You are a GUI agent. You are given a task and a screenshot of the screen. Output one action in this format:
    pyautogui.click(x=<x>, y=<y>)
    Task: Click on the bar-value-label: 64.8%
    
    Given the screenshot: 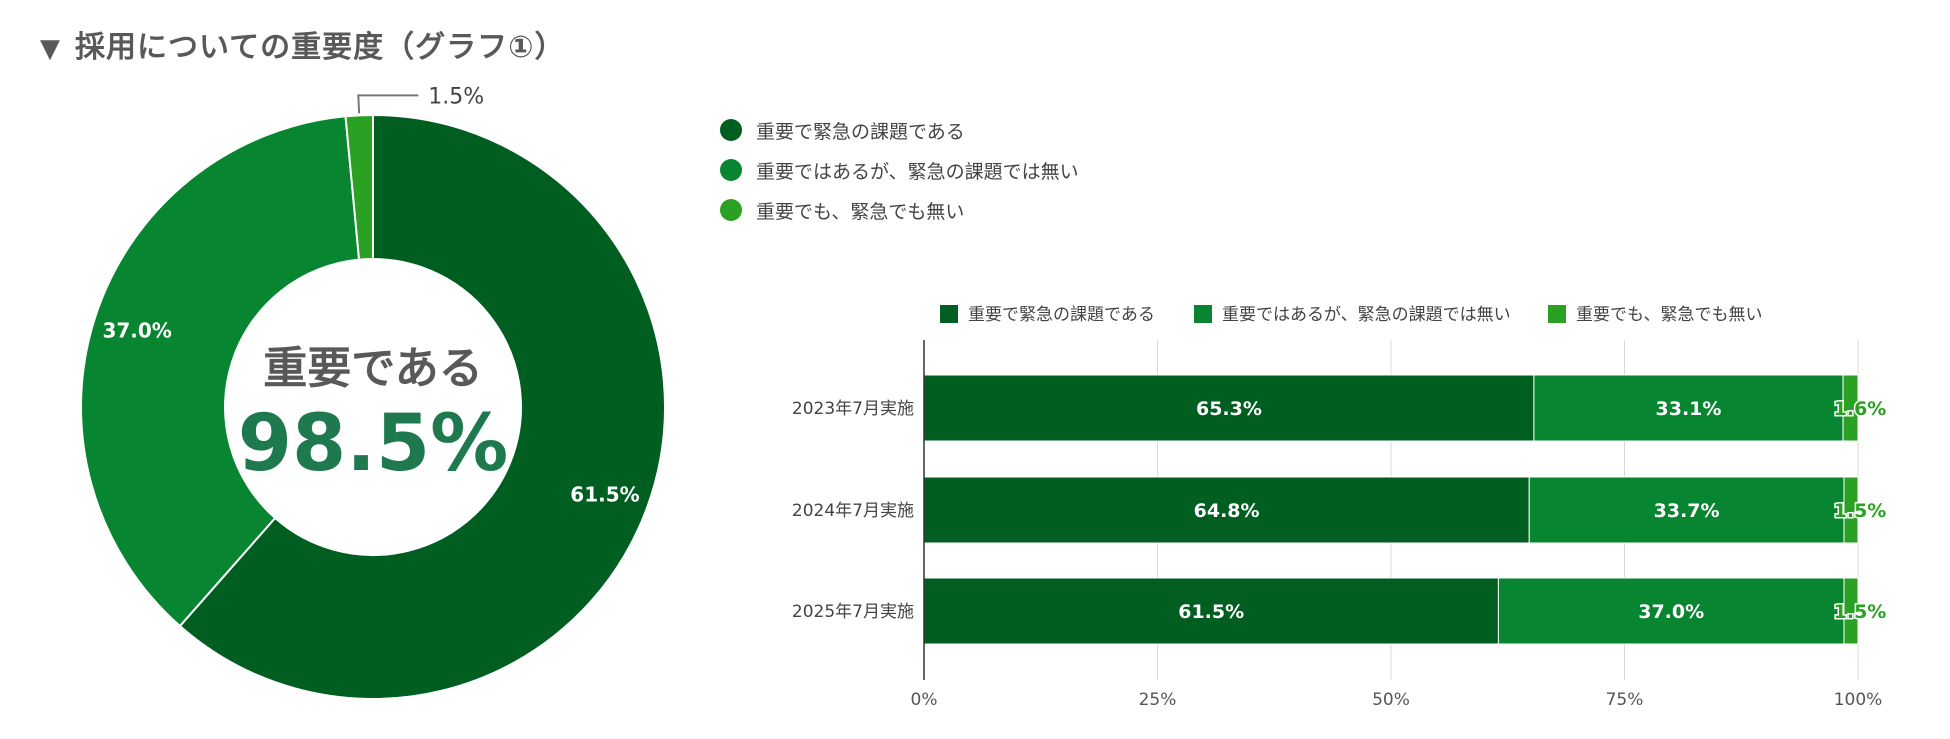 What is the action you would take?
    pyautogui.click(x=1227, y=511)
    